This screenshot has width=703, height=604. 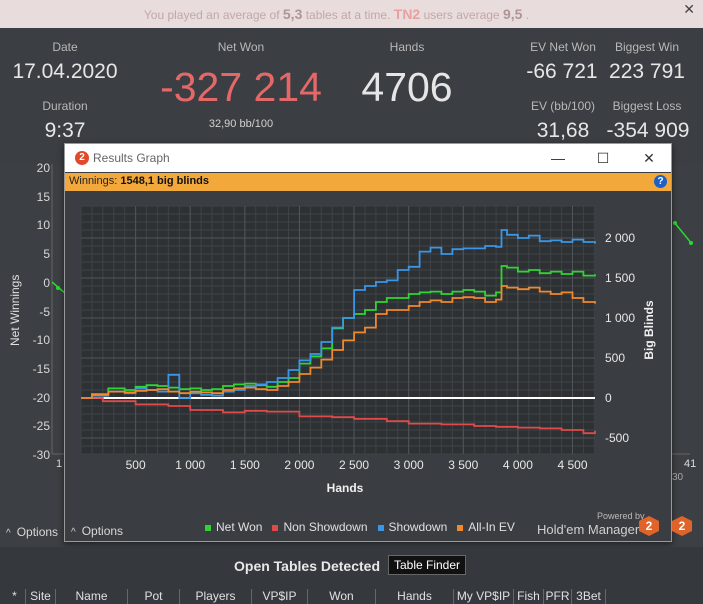 What do you see at coordinates (233, 527) in the screenshot?
I see `legend-item: Net Won` at bounding box center [233, 527].